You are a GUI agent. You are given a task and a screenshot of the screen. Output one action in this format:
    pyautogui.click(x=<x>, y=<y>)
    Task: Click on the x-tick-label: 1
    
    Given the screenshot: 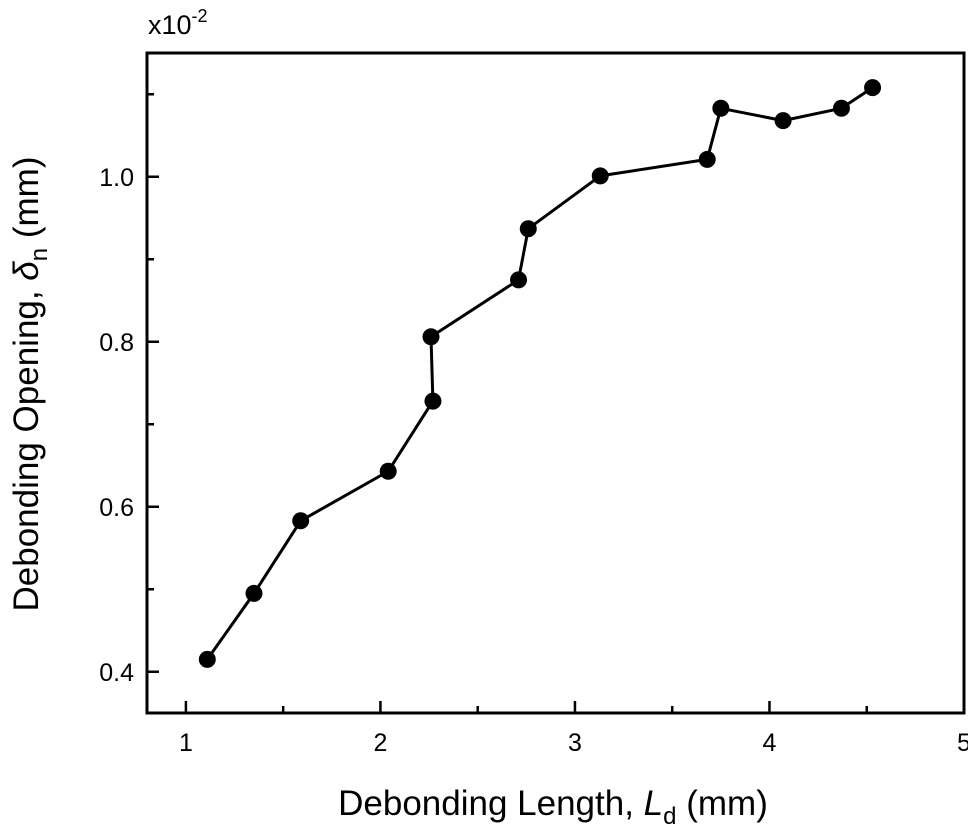 What is the action you would take?
    pyautogui.click(x=186, y=743)
    